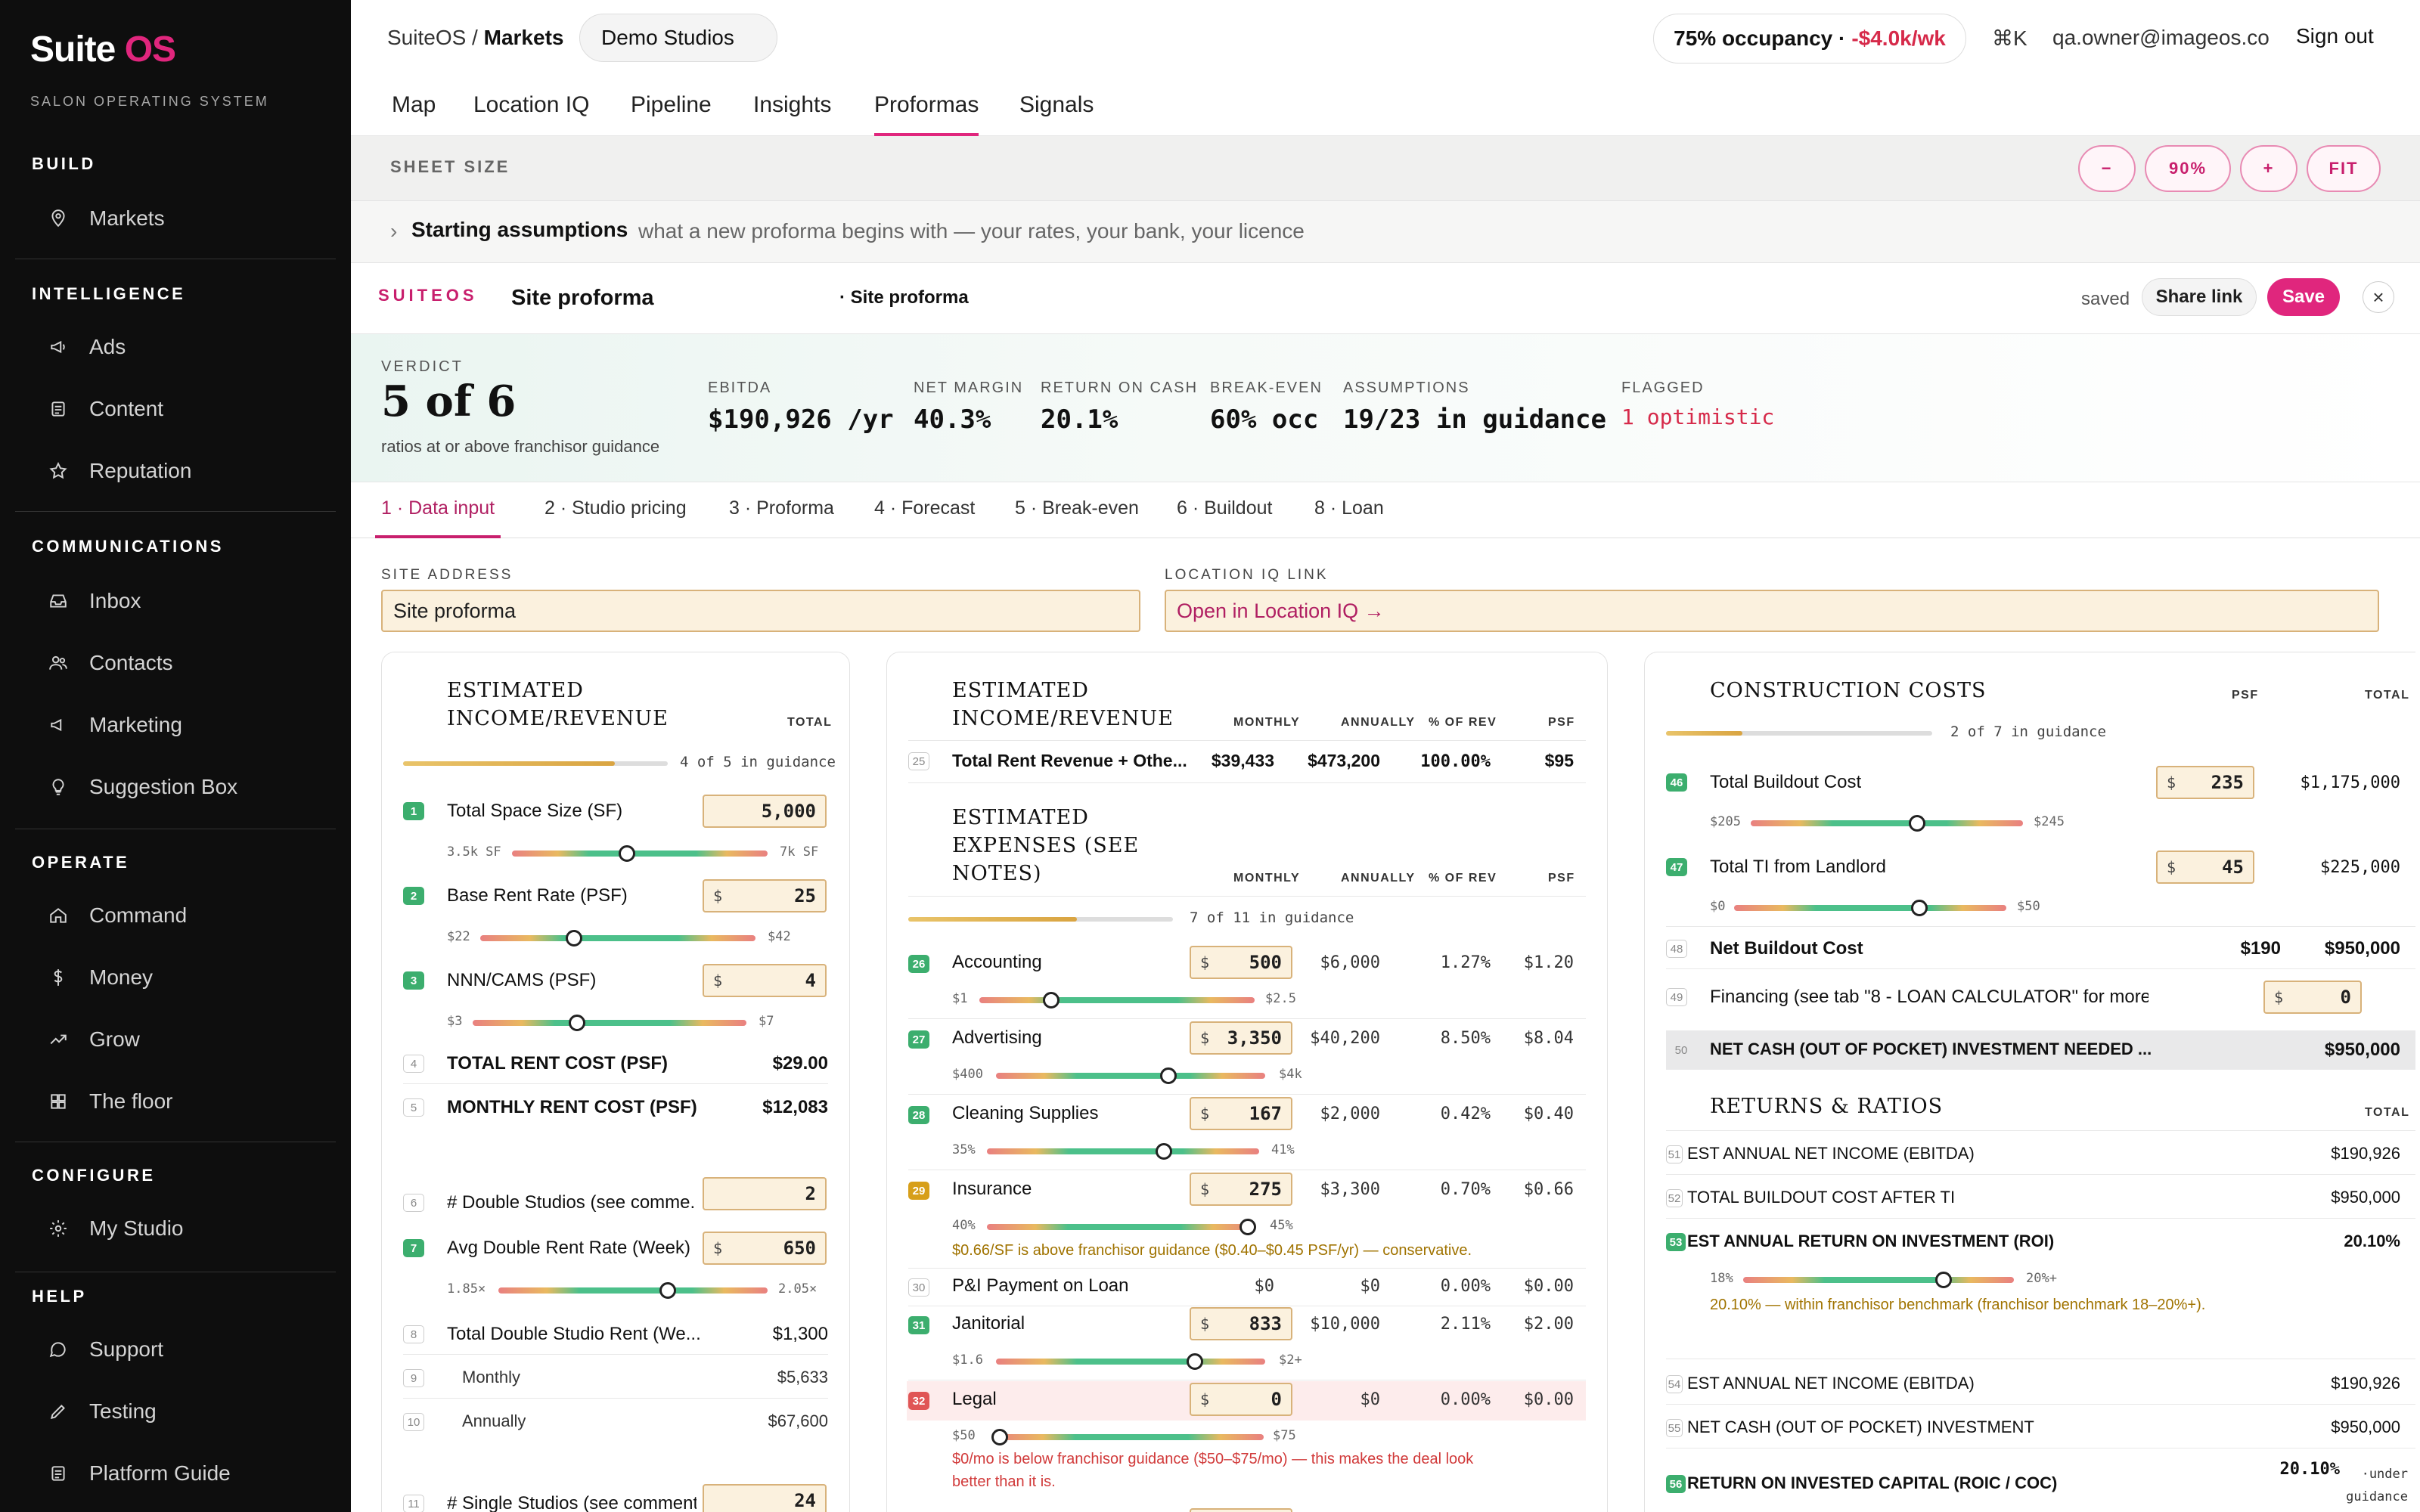 The width and height of the screenshot is (2420, 1512). Describe the element at coordinates (1349, 508) in the screenshot. I see `tab-loan: 8 · Loan` at that location.